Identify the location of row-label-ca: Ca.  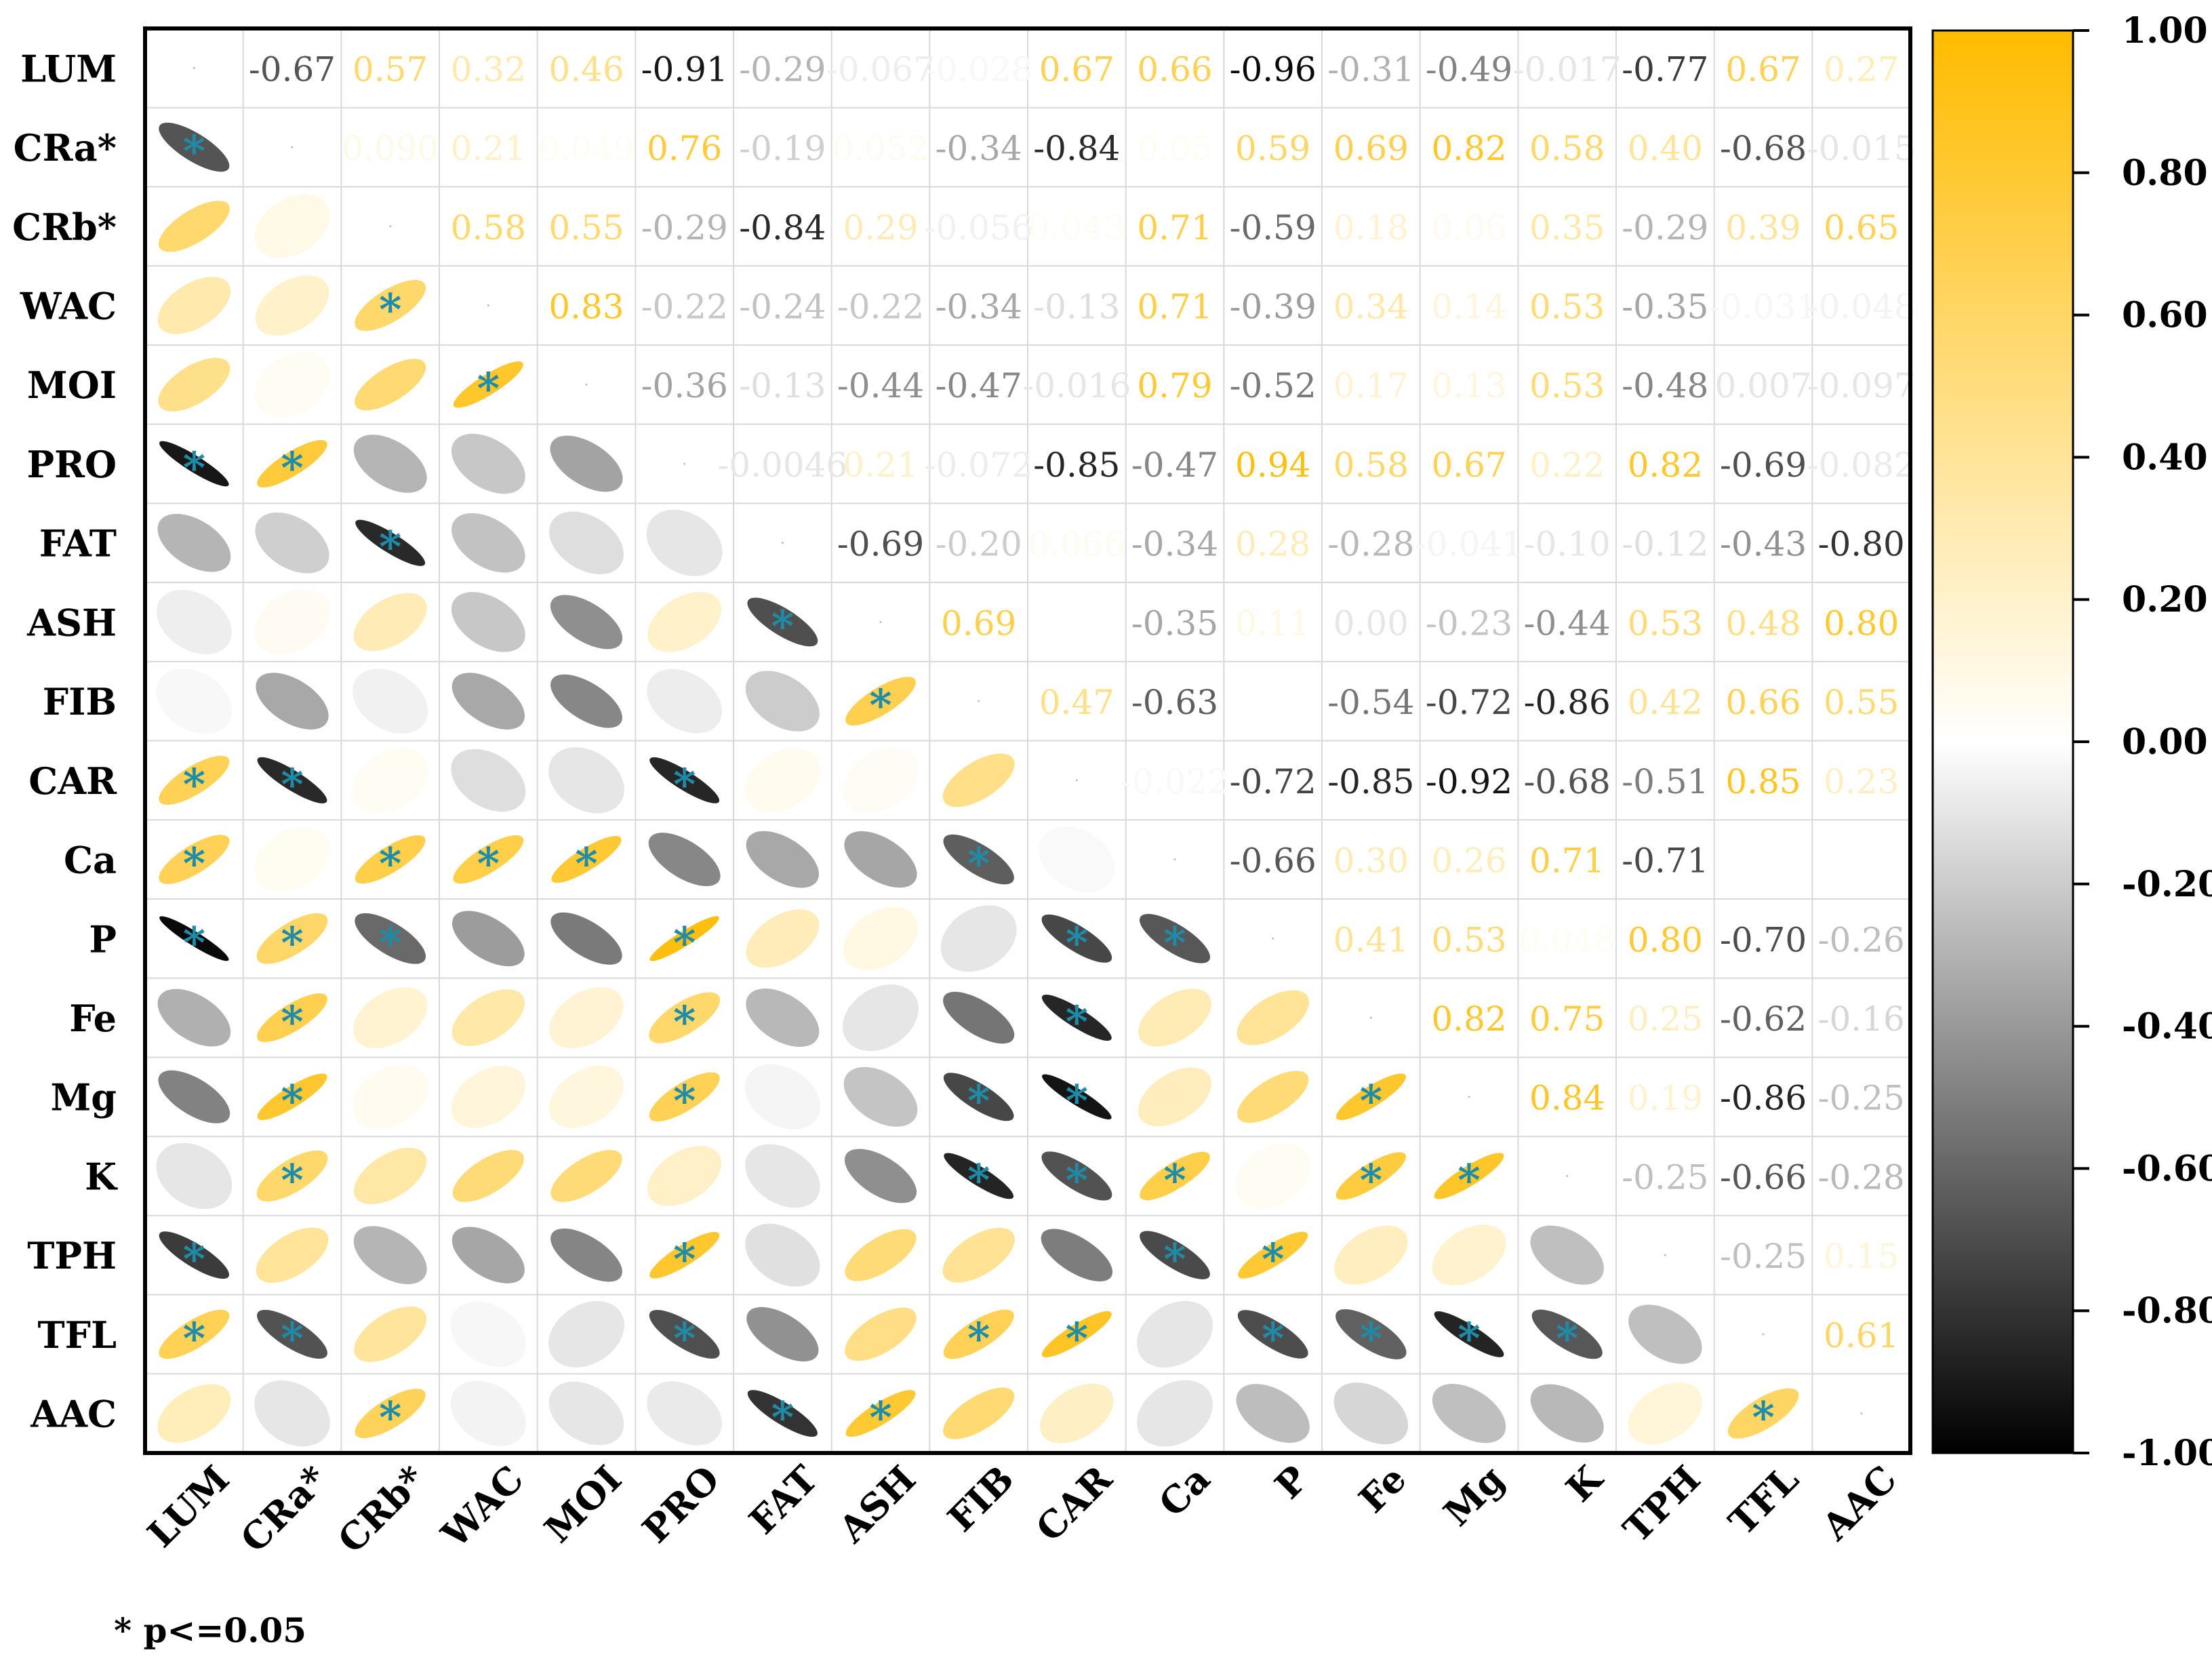
(90, 860).